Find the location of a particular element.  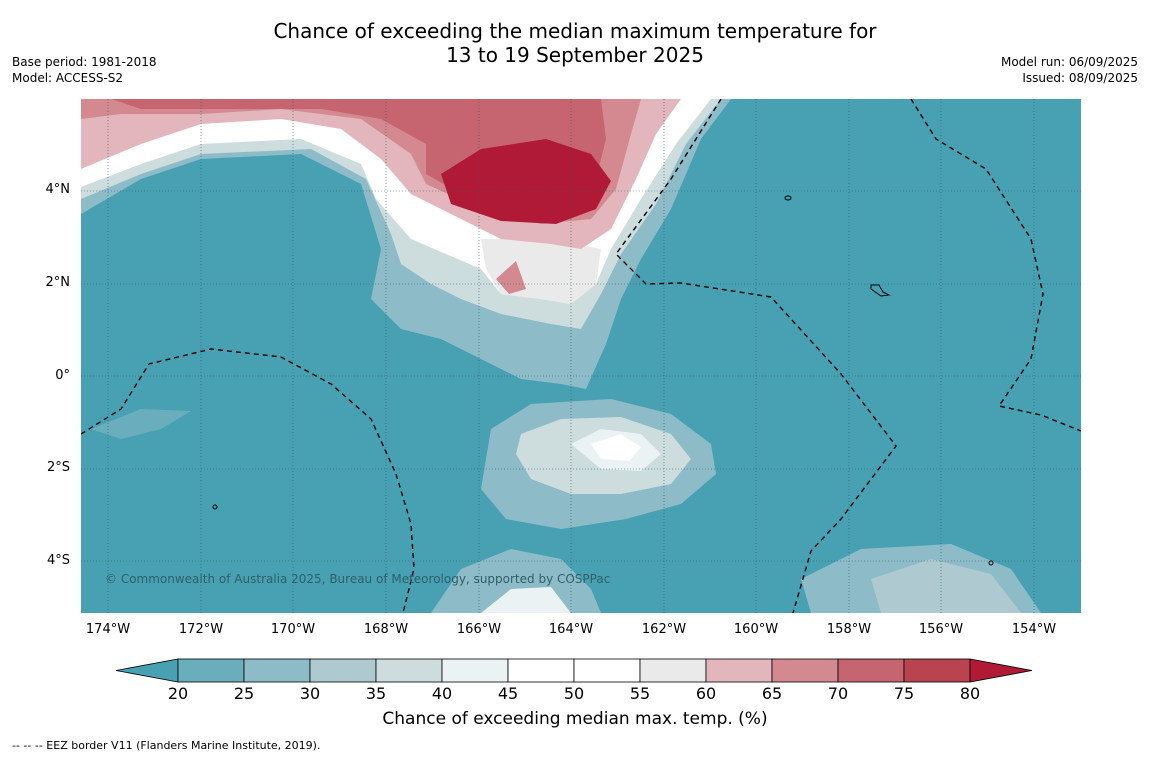

colorbar is located at coordinates (574, 670).